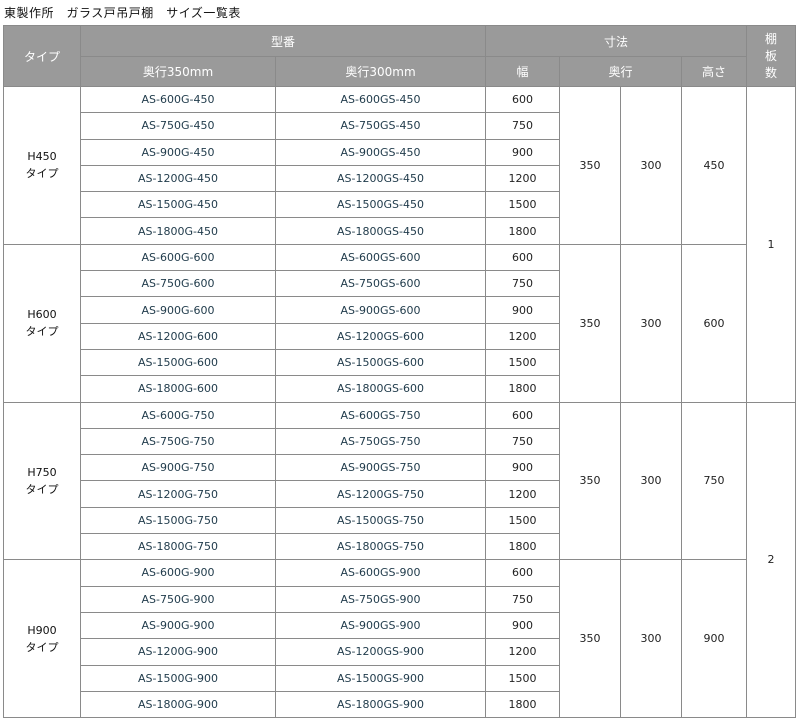  Describe the element at coordinates (178, 152) in the screenshot. I see `model-350-cell: AS-900G-450` at that location.